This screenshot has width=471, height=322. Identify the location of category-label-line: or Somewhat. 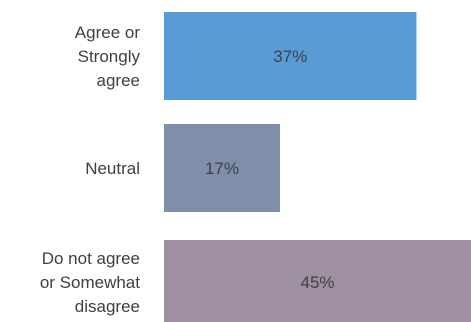
(90, 282).